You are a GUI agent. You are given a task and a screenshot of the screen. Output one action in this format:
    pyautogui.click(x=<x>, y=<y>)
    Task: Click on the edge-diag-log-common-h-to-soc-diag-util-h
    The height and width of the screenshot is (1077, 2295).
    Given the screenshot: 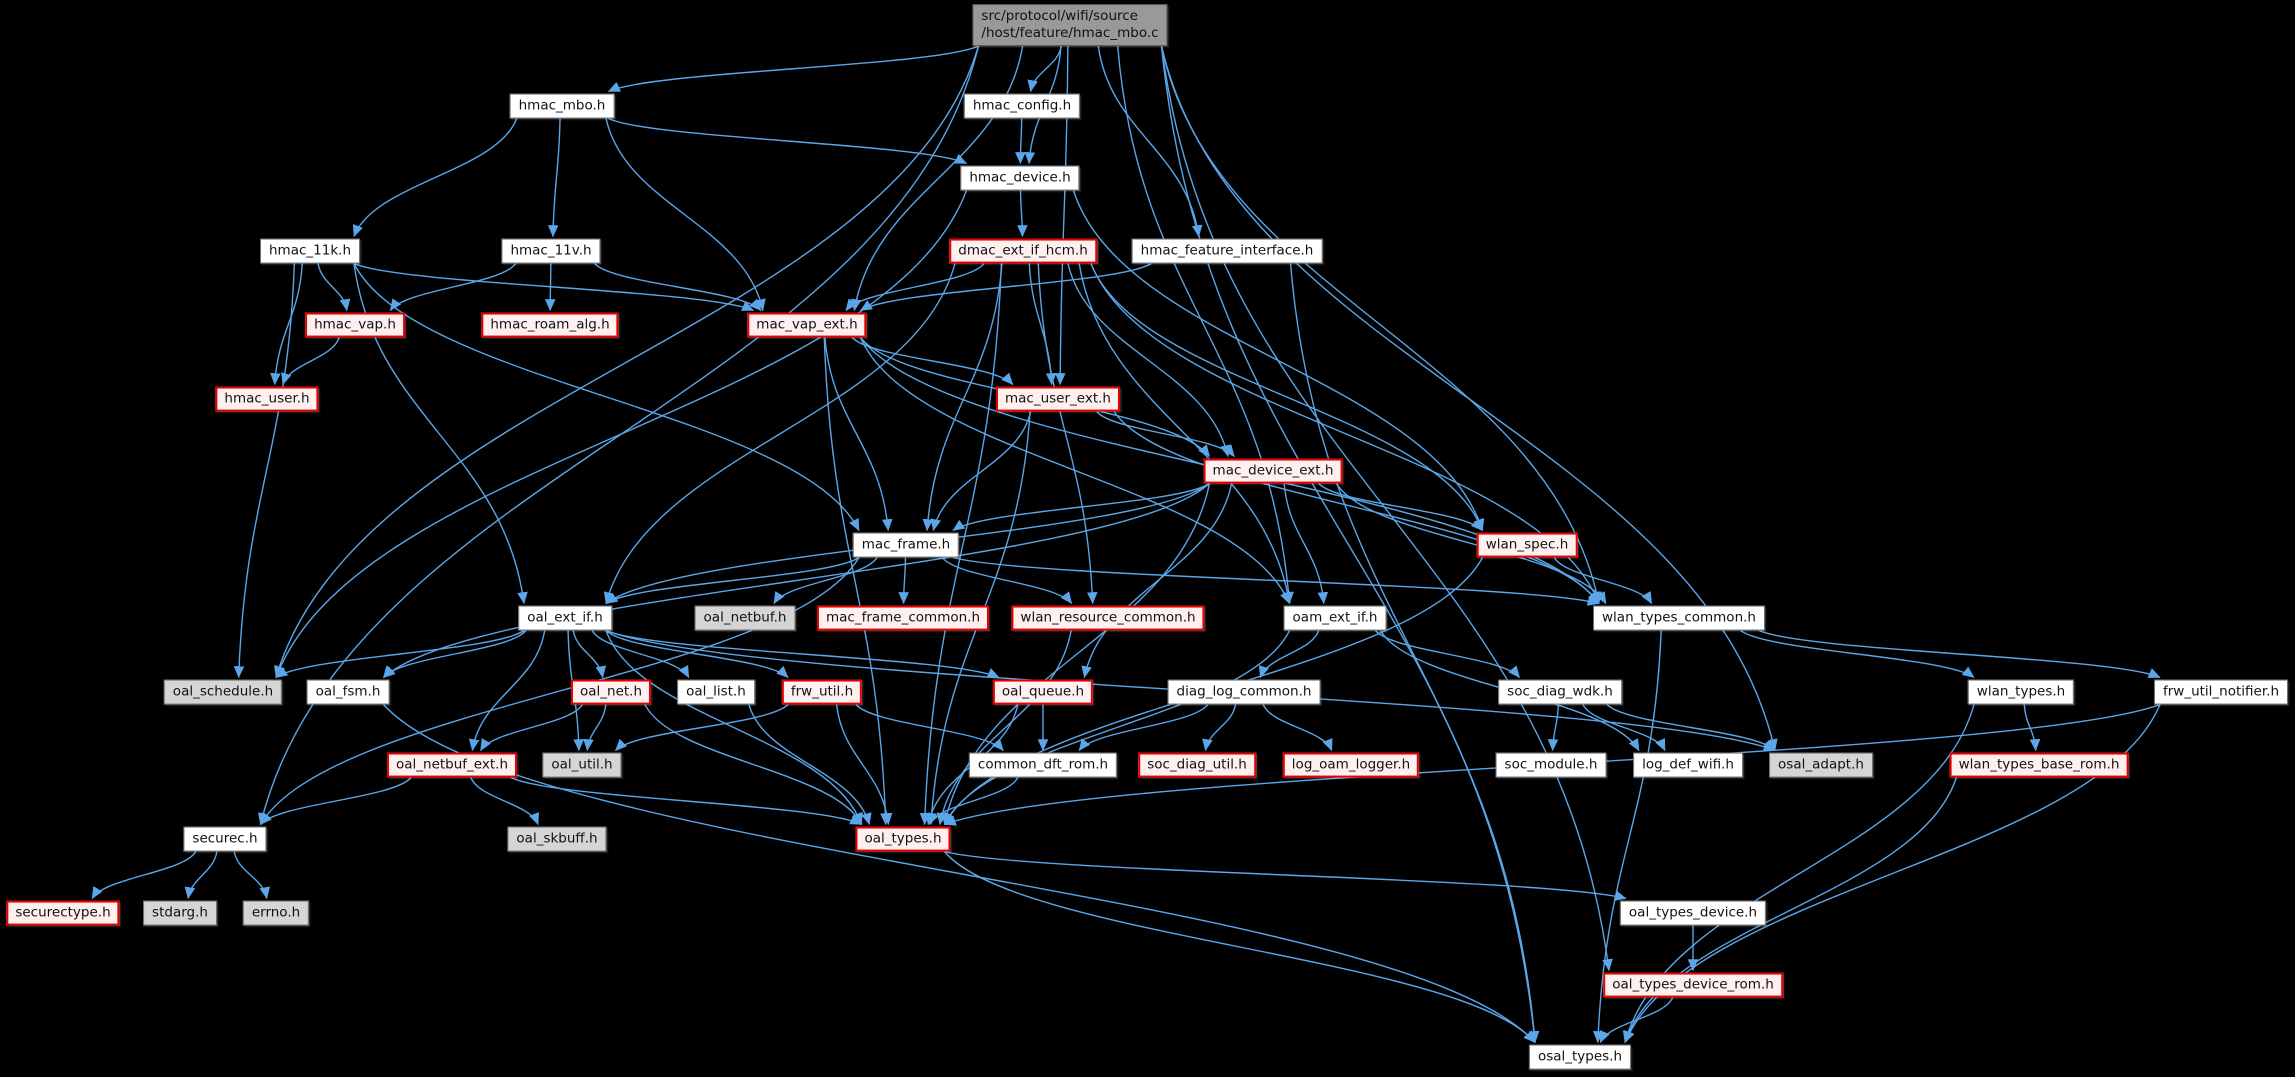 What is the action you would take?
    pyautogui.click(x=1219, y=728)
    